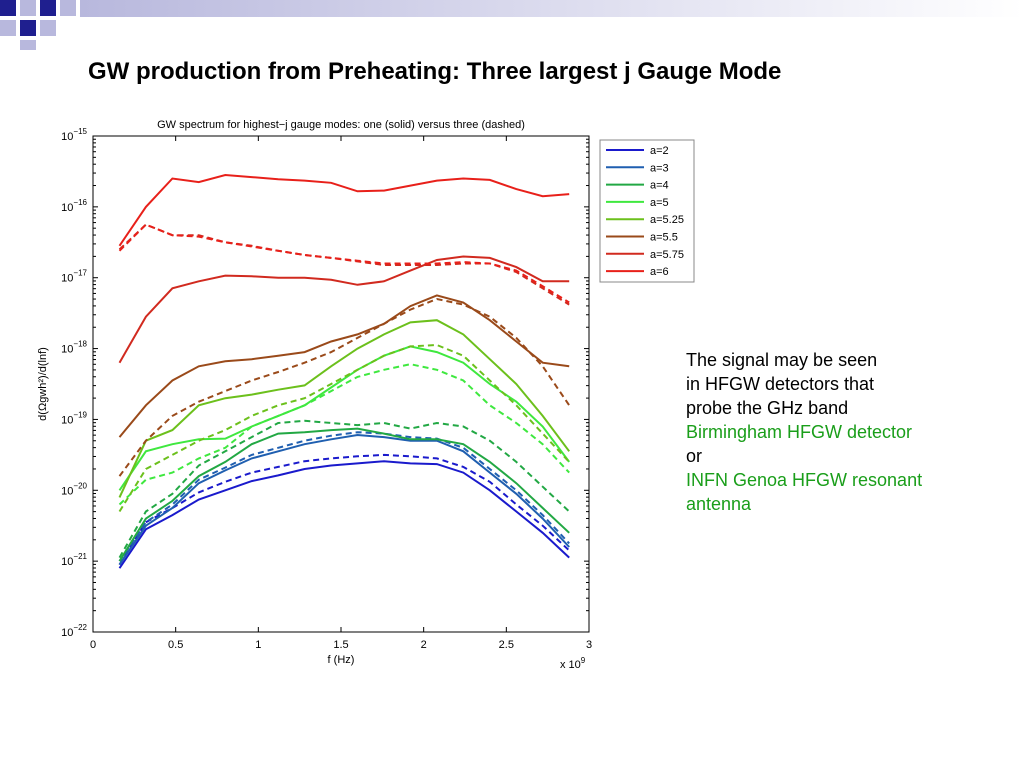 Image resolution: width=1024 pixels, height=768 pixels. I want to click on y-axis-label: d(Ωgwh²)/d(lnf), so click(43, 384).